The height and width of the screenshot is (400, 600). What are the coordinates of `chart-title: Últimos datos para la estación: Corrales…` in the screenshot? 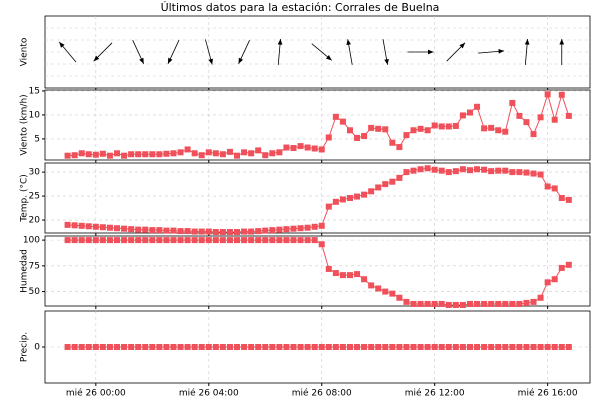 It's located at (300, 7).